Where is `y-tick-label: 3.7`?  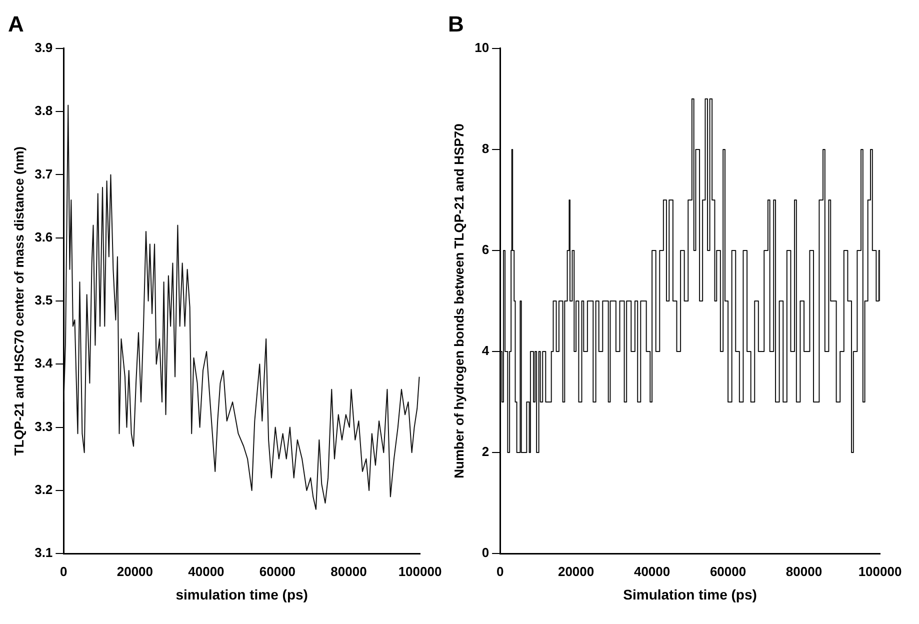 y-tick-label: 3.7 is located at coordinates (43, 174).